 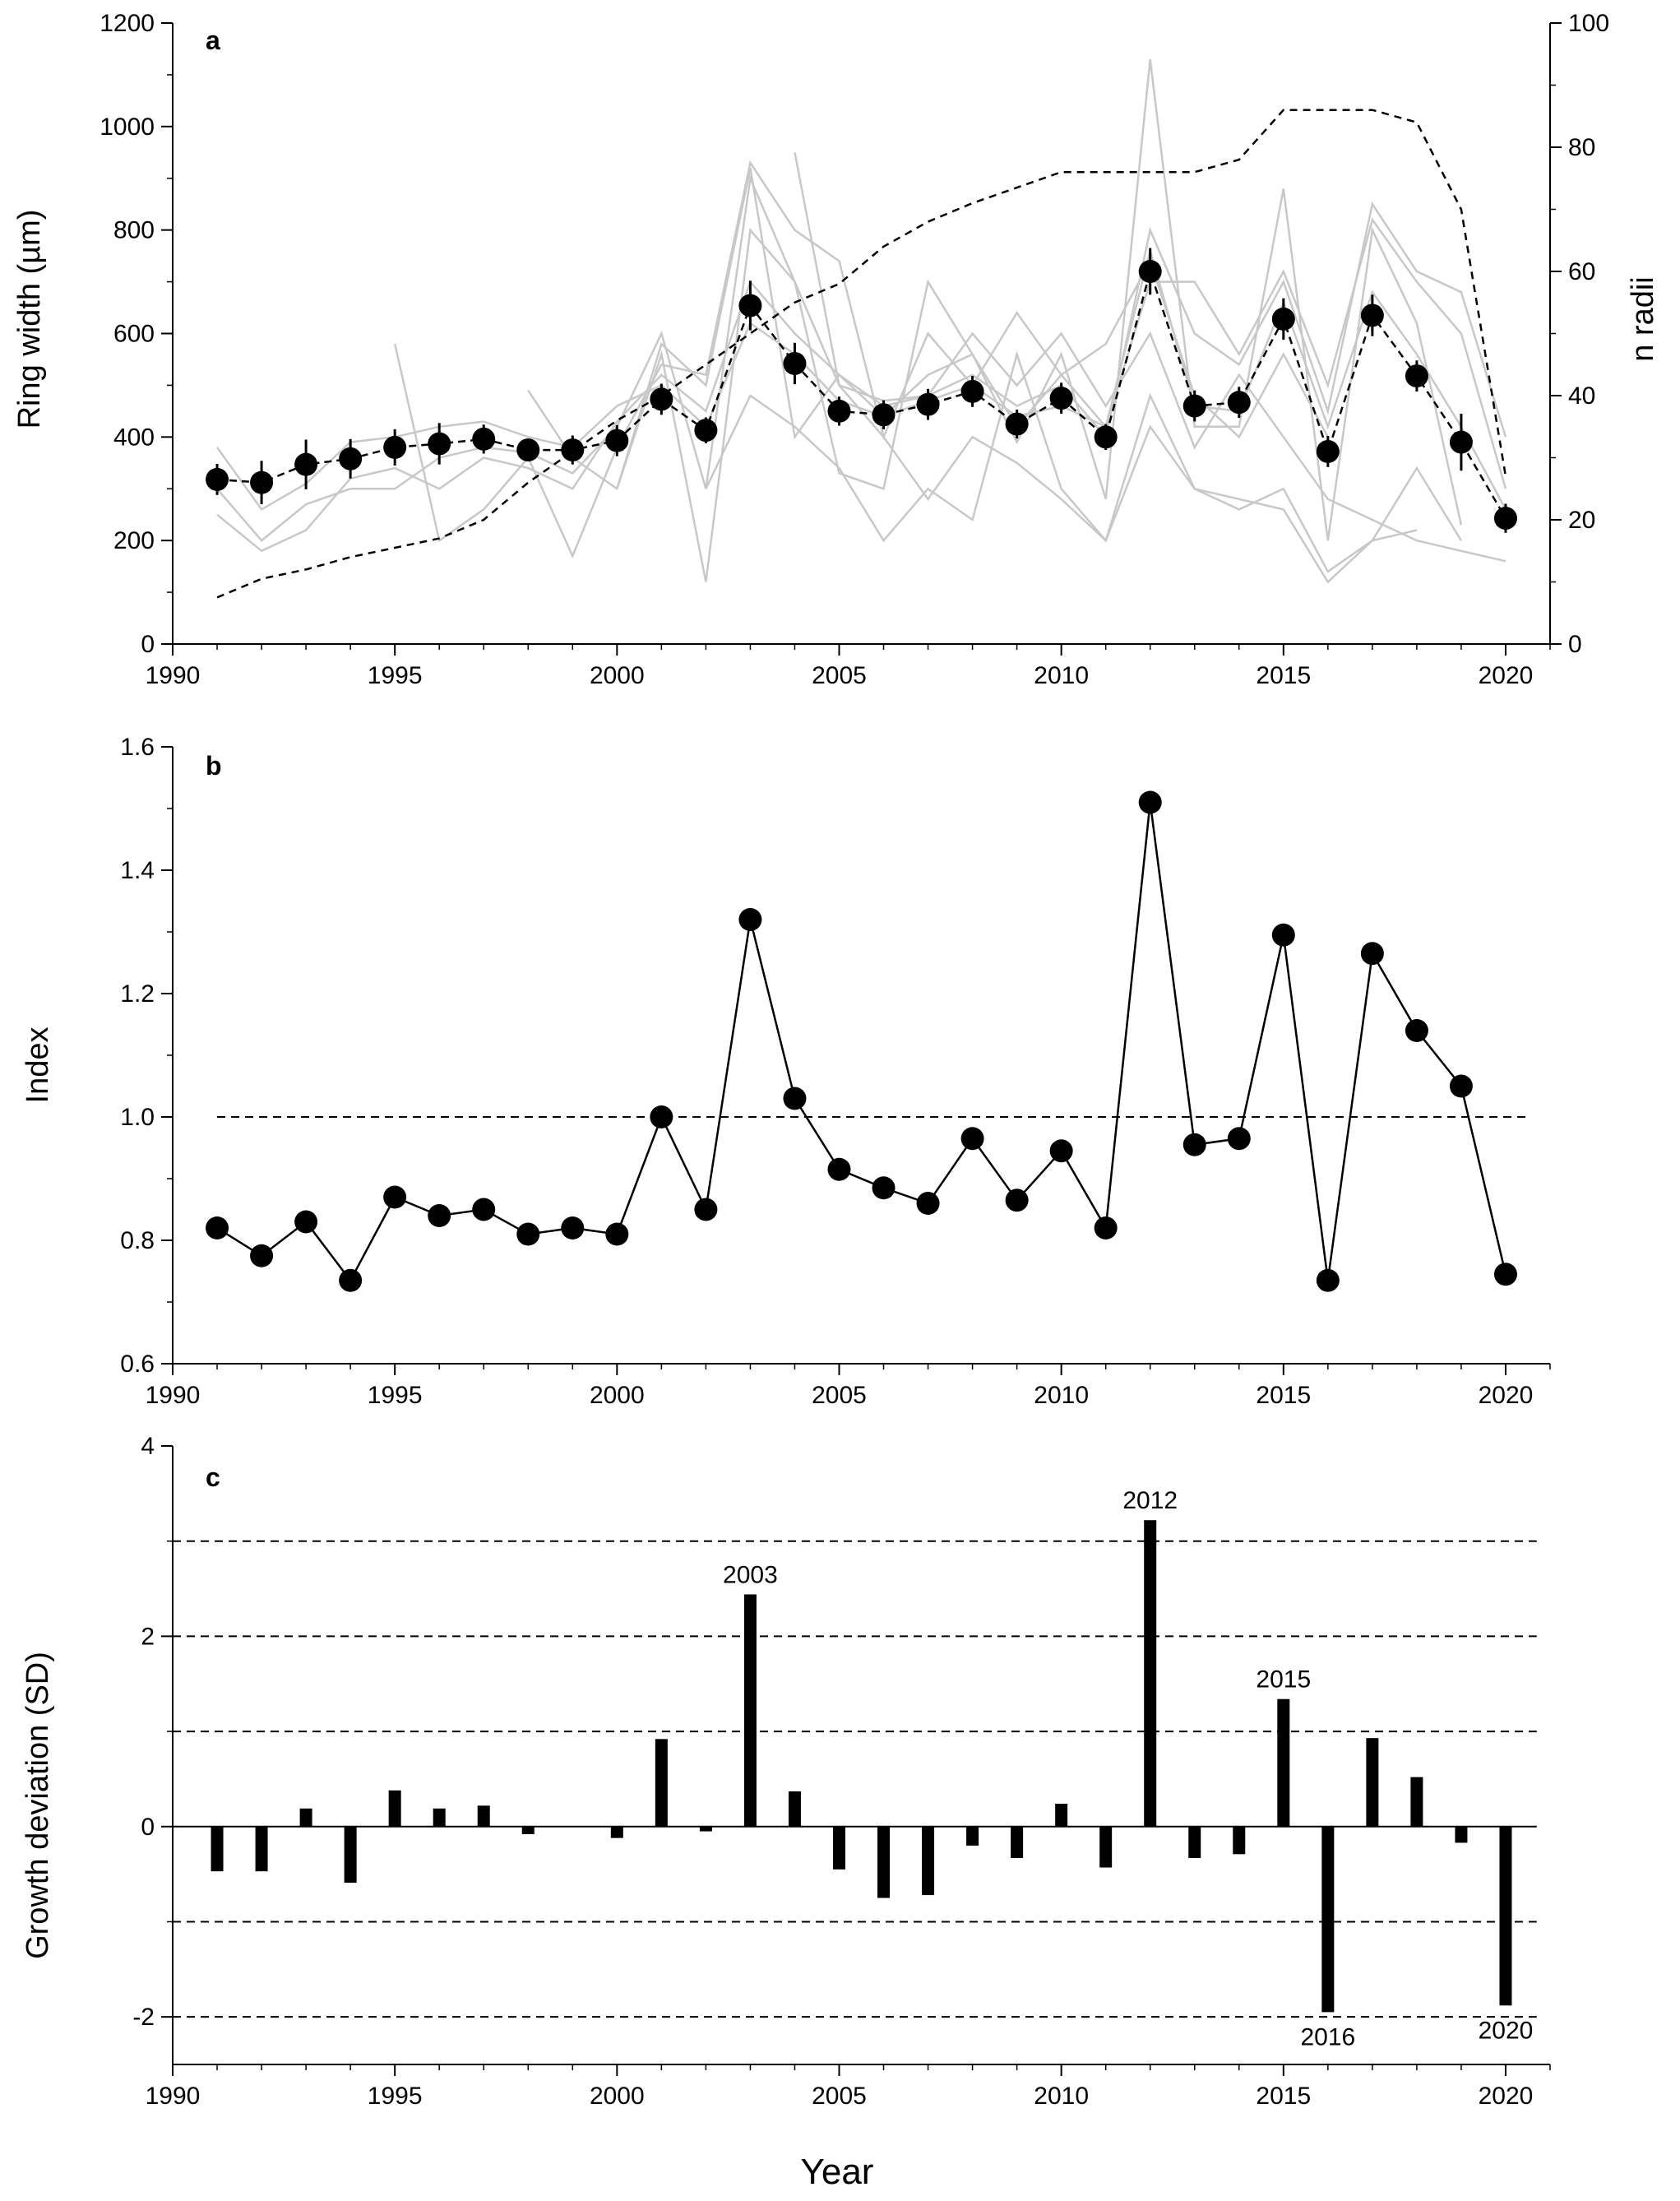 I want to click on panel-c-xlabel: Year, so click(x=837, y=2172).